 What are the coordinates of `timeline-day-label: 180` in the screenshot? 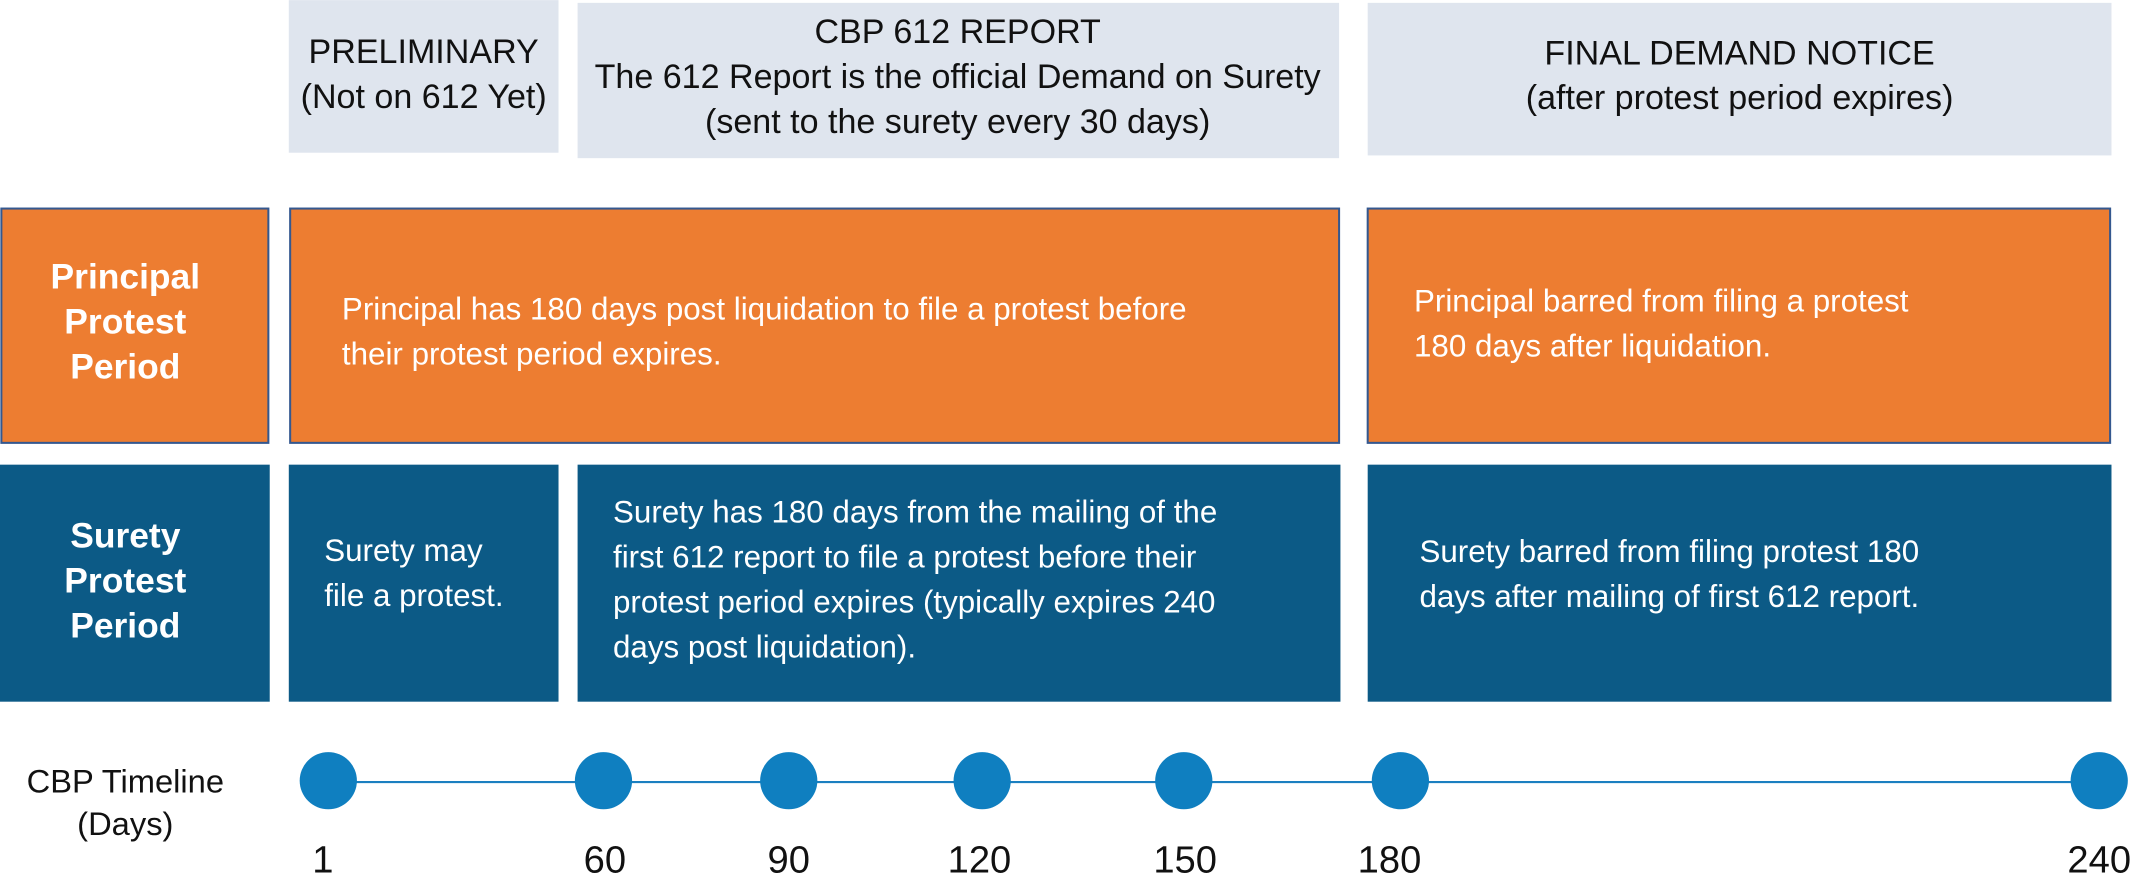 It's located at (1390, 860).